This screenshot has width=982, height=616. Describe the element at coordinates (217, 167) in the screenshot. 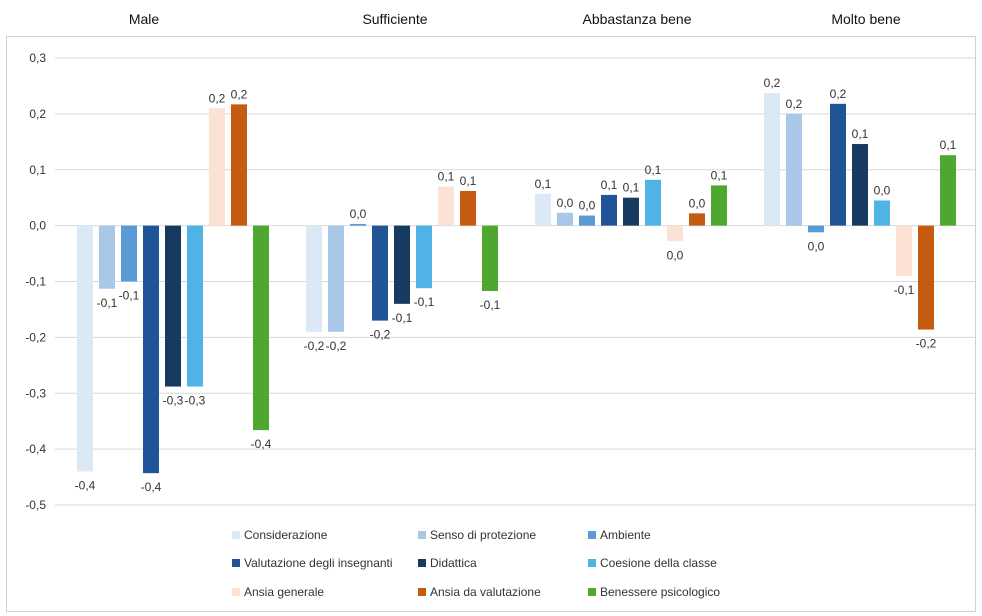

I see `bar-male-ansia-generale` at that location.